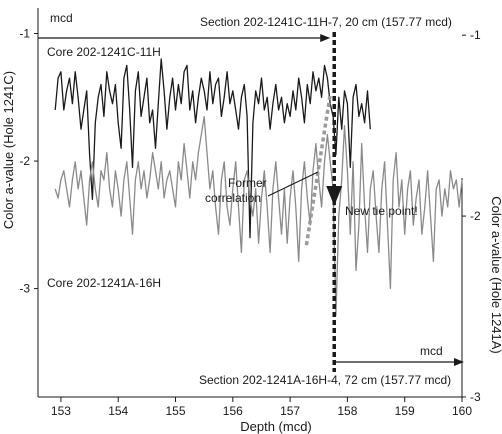 The image size is (502, 434). What do you see at coordinates (495, 275) in the screenshot?
I see `y-axis-label-right: Color a-value (Hole 1241A)` at bounding box center [495, 275].